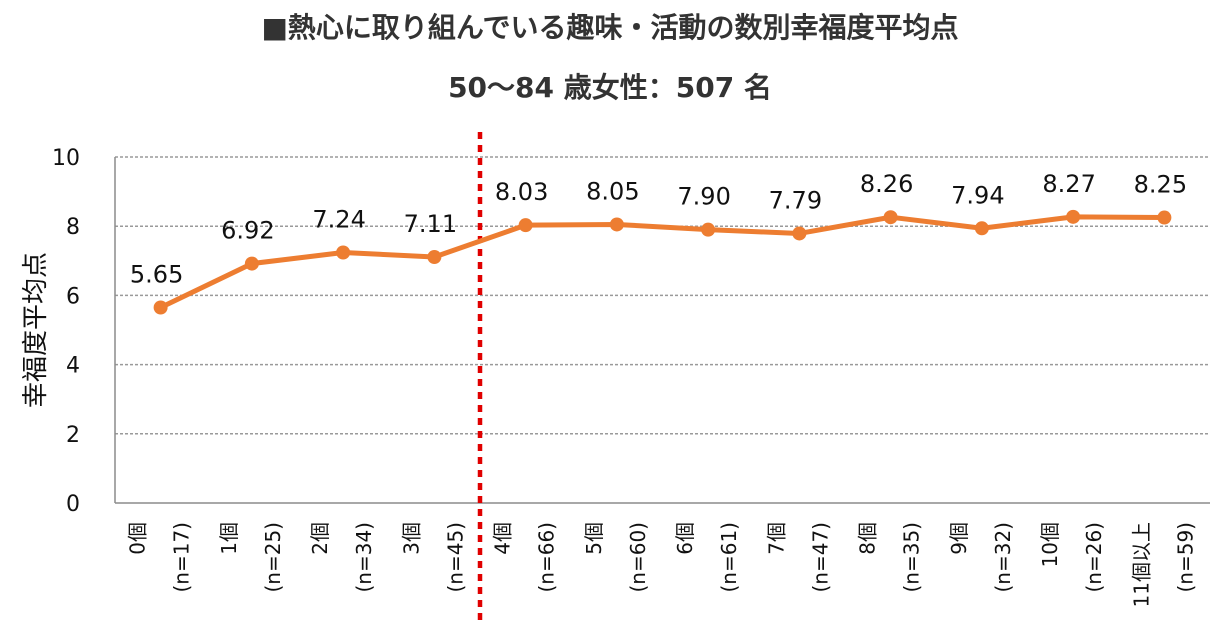 This screenshot has width=1220, height=633. What do you see at coordinates (1050, 544) in the screenshot?
I see `x-category-label: 10個` at bounding box center [1050, 544].